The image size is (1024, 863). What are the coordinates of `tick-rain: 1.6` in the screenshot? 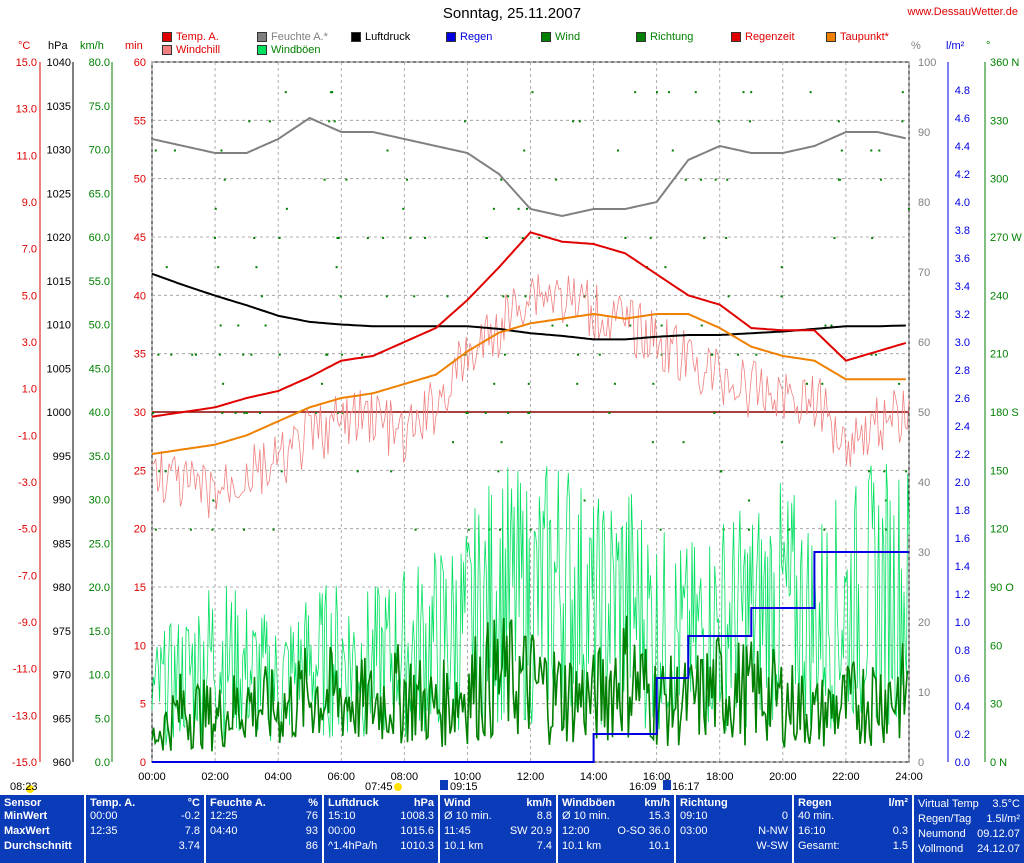 It's located at (962, 539).